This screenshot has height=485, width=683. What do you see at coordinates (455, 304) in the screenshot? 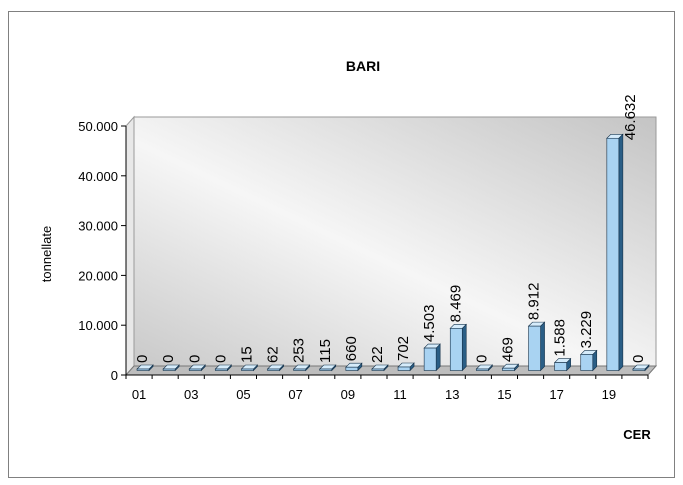
I see `data-label: 8.469` at bounding box center [455, 304].